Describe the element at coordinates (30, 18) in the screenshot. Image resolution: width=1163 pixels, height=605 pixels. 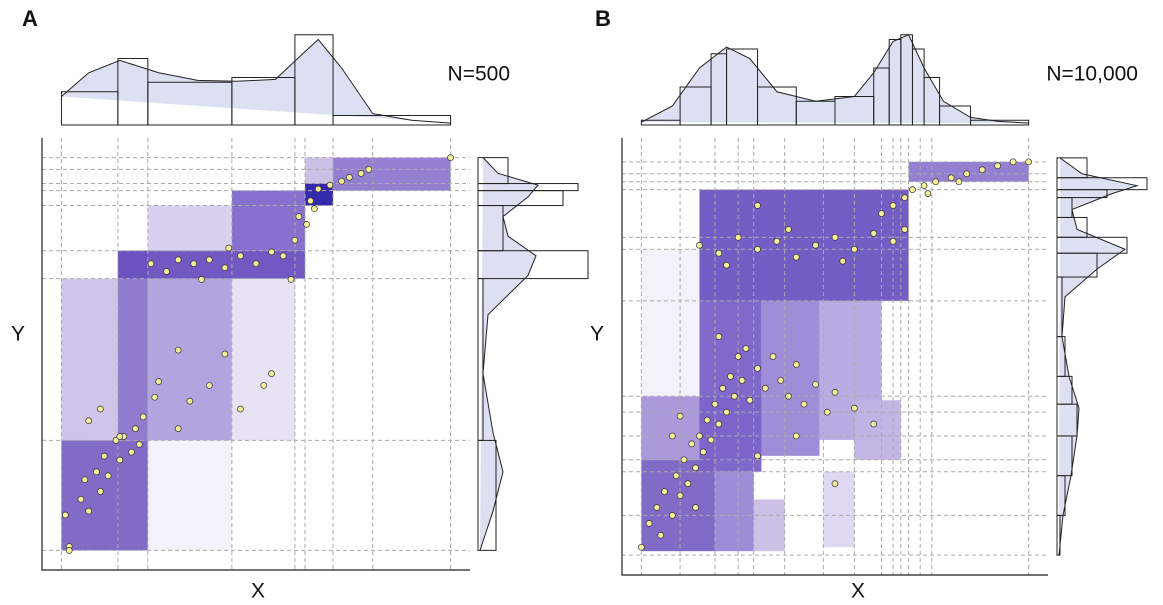
I see `panel-label: A` at that location.